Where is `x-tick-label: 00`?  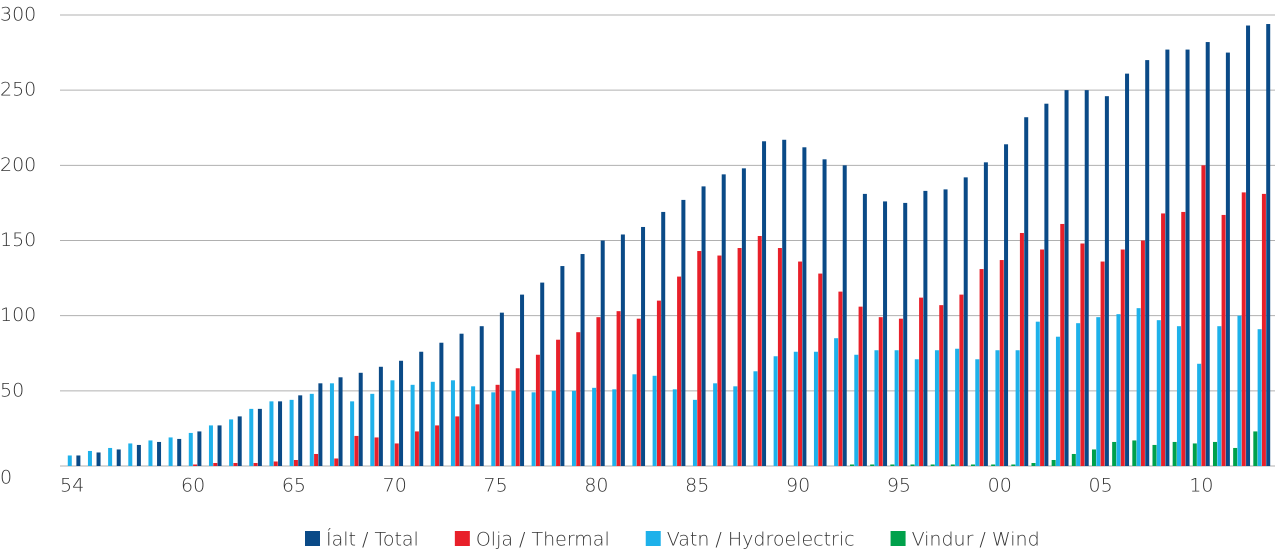 x-tick-label: 00 is located at coordinates (1000, 486).